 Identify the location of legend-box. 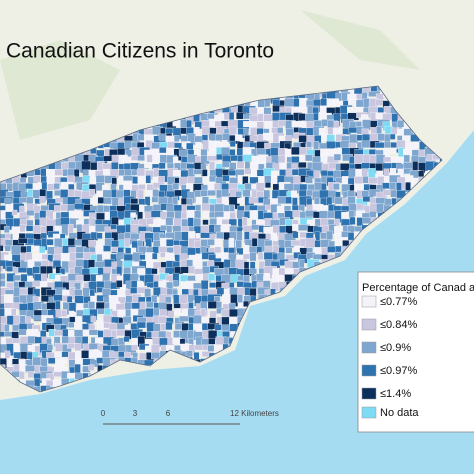
(415, 352).